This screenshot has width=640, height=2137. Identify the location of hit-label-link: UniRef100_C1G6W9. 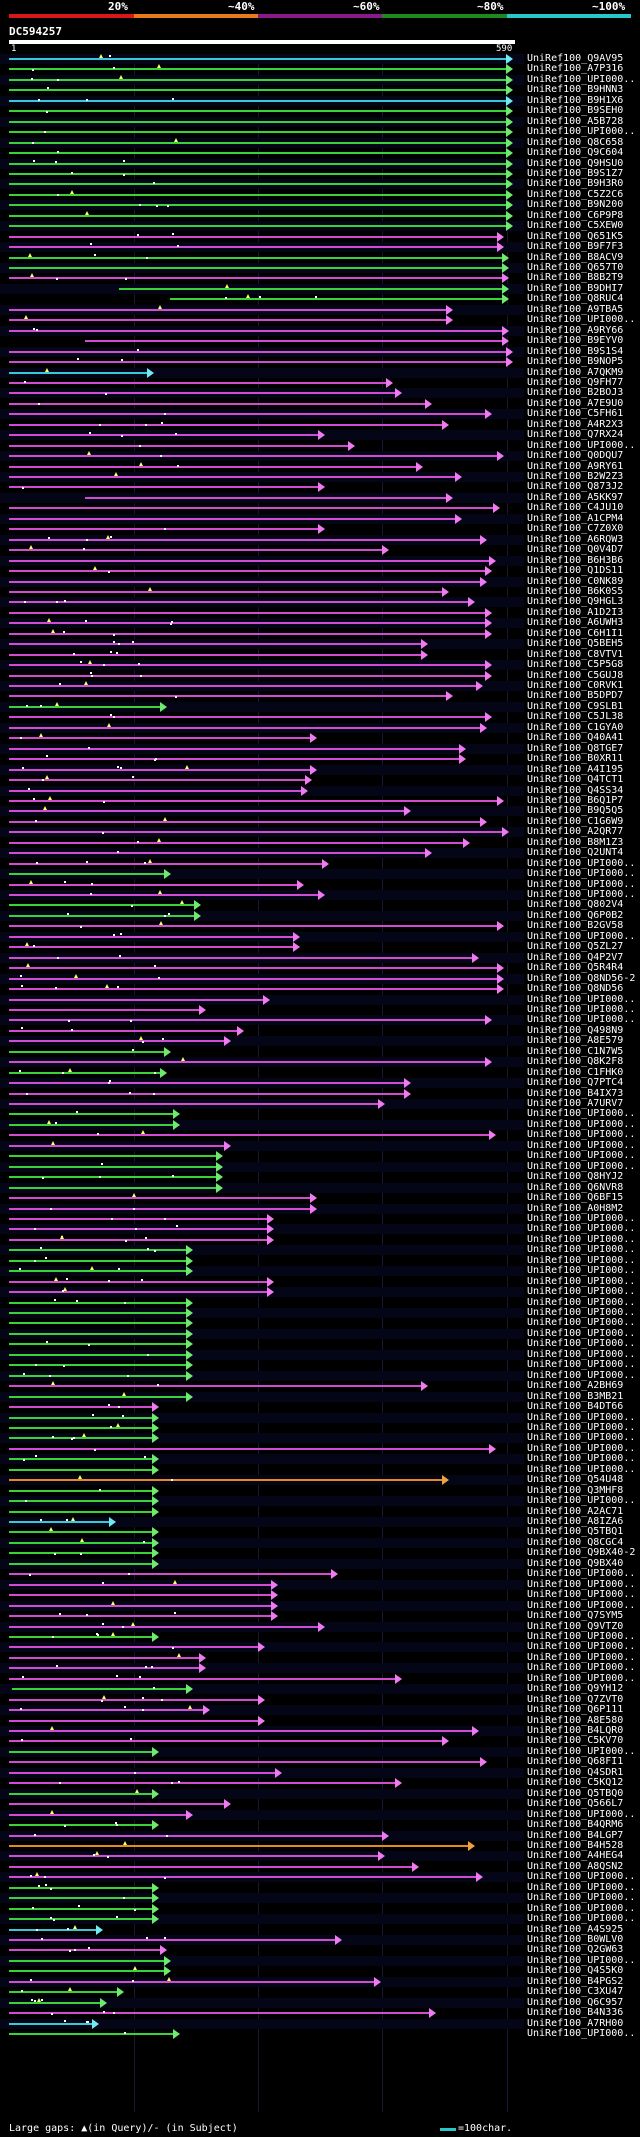
(575, 821).